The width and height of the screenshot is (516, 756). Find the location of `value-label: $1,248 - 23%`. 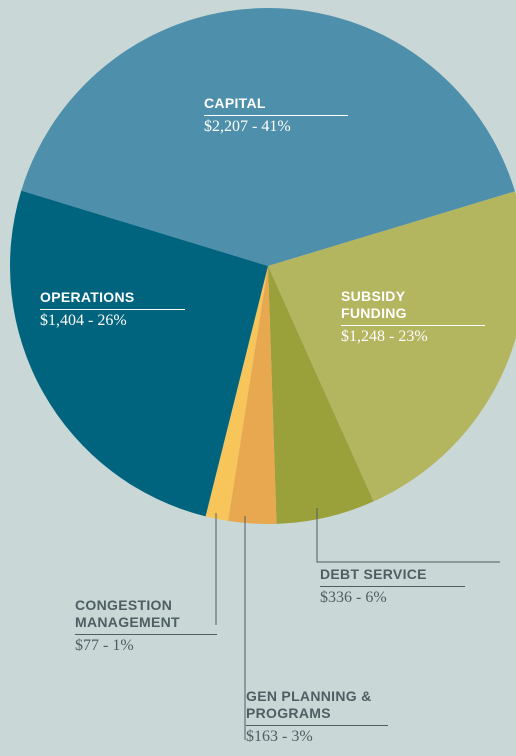

value-label: $1,248 - 23% is located at coordinates (384, 336).